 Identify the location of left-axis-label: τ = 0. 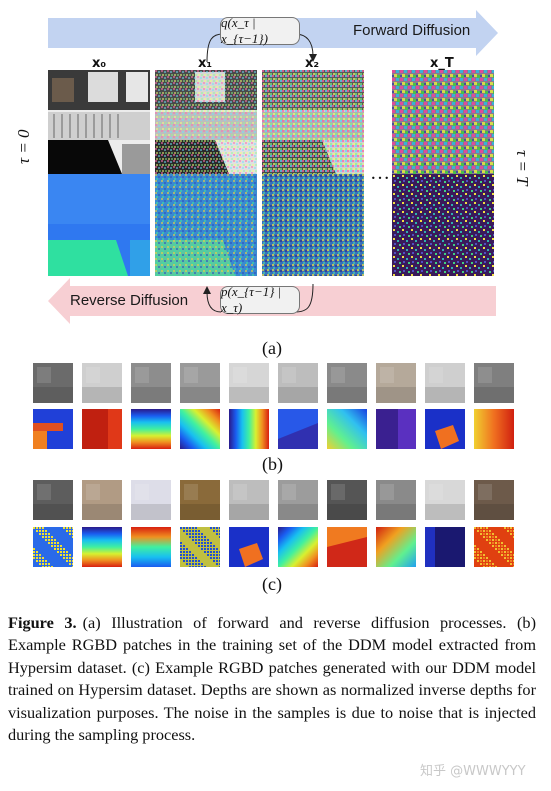
(23, 146).